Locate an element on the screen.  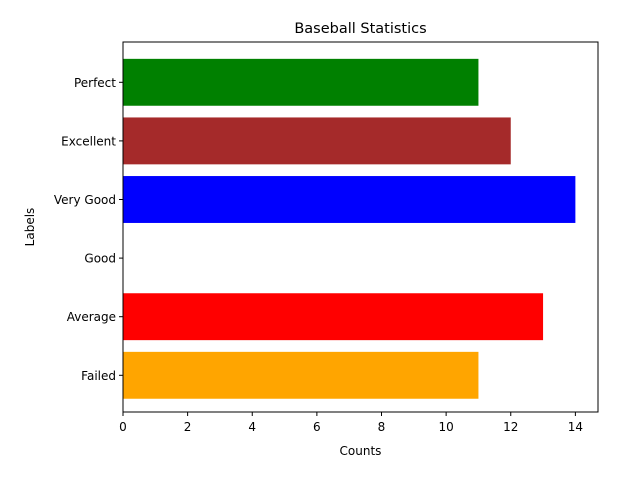
y-axis-label: Labels is located at coordinates (30, 227).